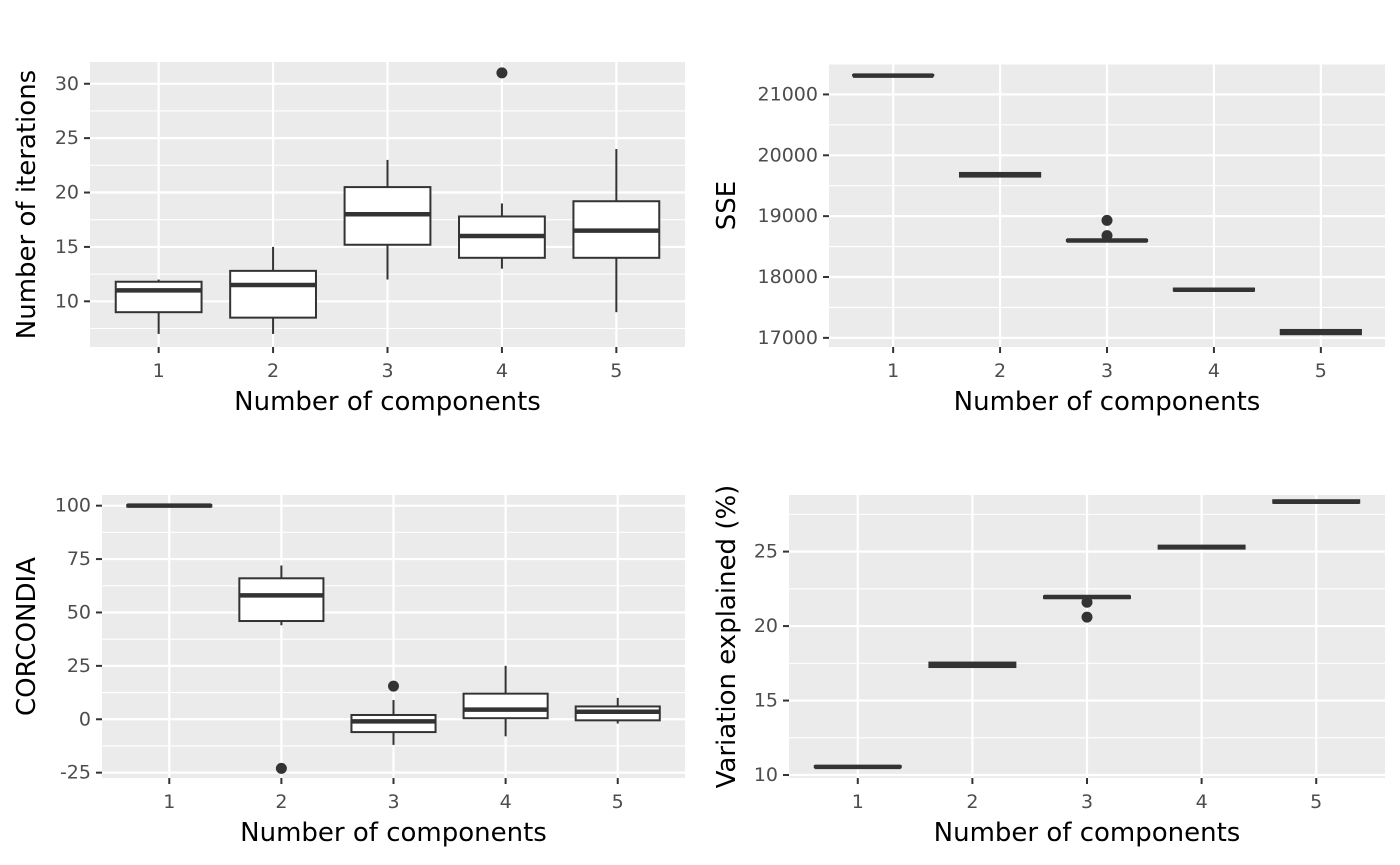 This screenshot has width=1400, height=865. I want to click on y-tick-label: 19000, so click(788, 216).